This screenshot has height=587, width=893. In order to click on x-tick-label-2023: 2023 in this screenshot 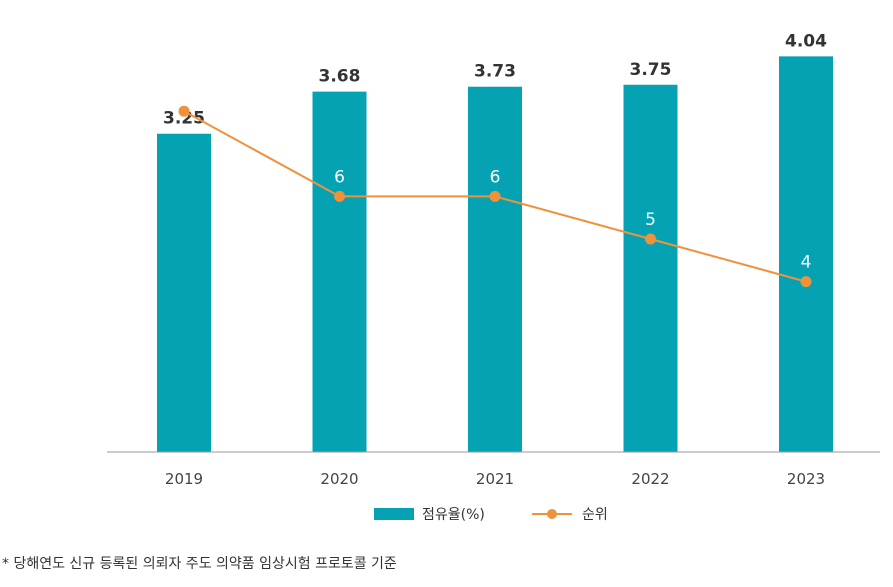, I will do `click(806, 479)`.